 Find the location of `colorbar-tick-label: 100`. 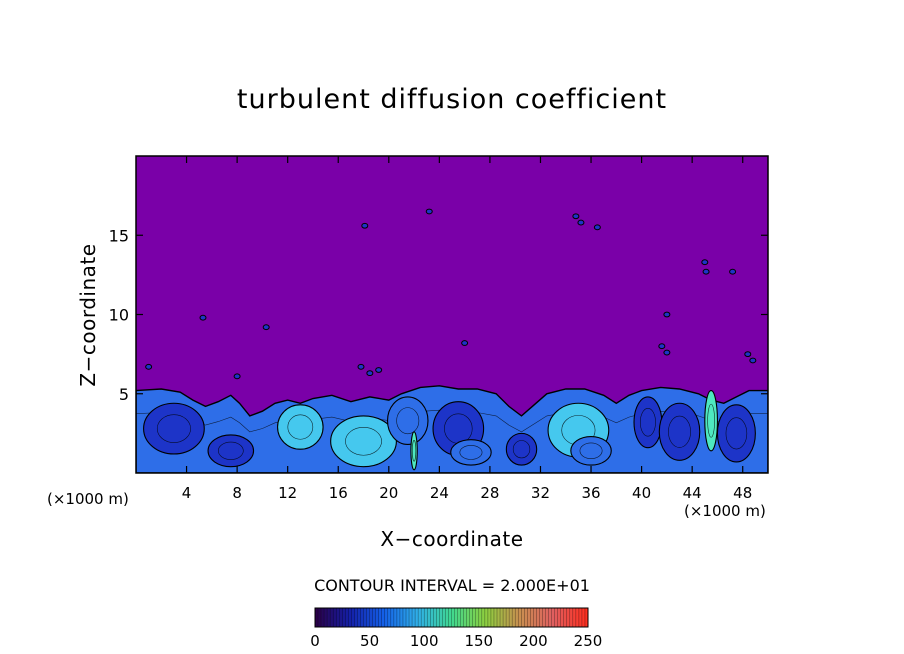

colorbar-tick-label: 100 is located at coordinates (424, 641).